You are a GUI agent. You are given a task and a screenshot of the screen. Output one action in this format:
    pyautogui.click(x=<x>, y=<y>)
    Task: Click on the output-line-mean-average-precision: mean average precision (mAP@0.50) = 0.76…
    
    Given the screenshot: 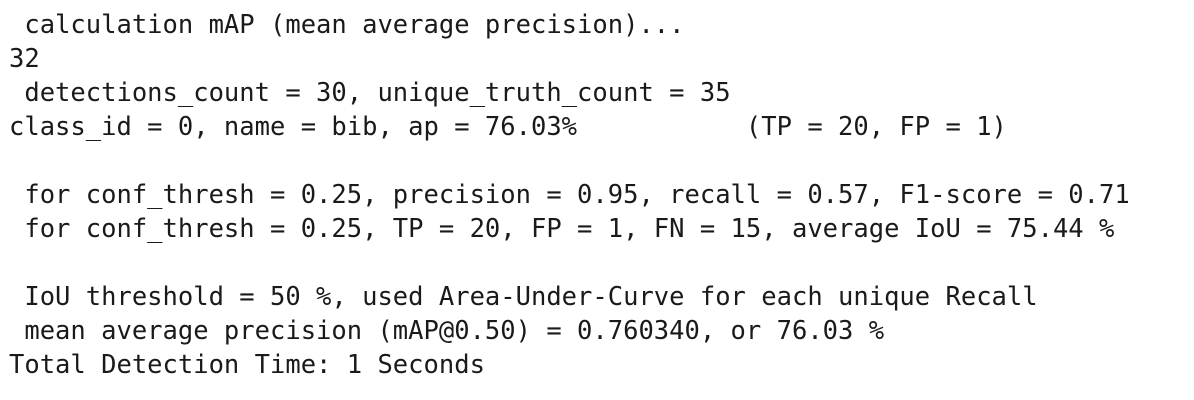 What is the action you would take?
    pyautogui.click(x=447, y=331)
    